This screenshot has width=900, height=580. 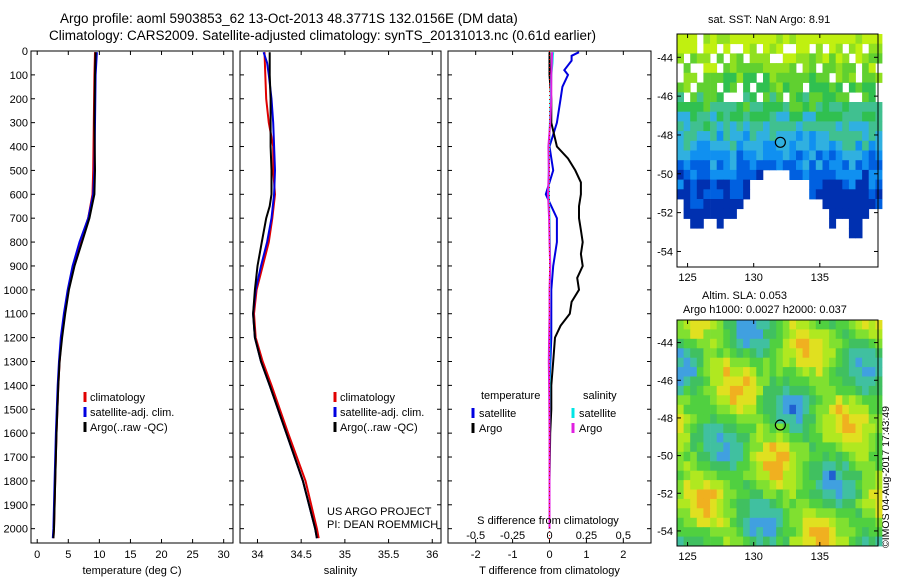 I want to click on sst-map-title: sat. SST: NaN Argo: 8.91, so click(x=769, y=20).